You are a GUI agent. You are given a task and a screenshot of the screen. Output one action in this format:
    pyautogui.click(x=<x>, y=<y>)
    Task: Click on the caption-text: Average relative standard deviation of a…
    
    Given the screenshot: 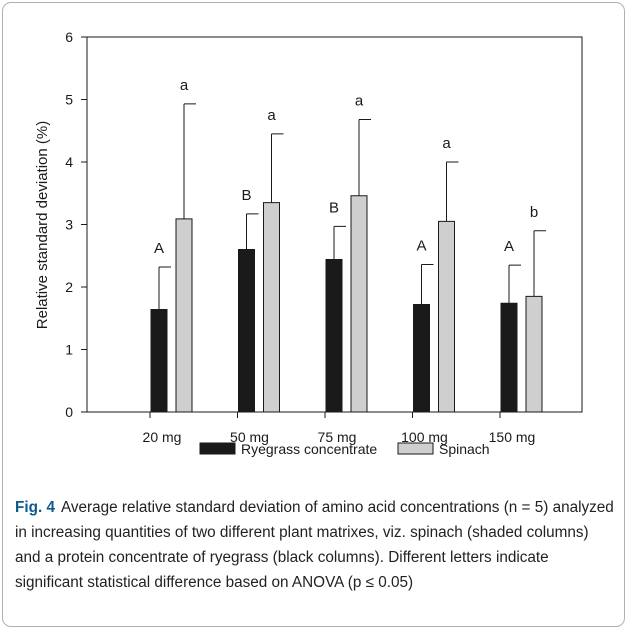 What is the action you would take?
    pyautogui.click(x=314, y=545)
    